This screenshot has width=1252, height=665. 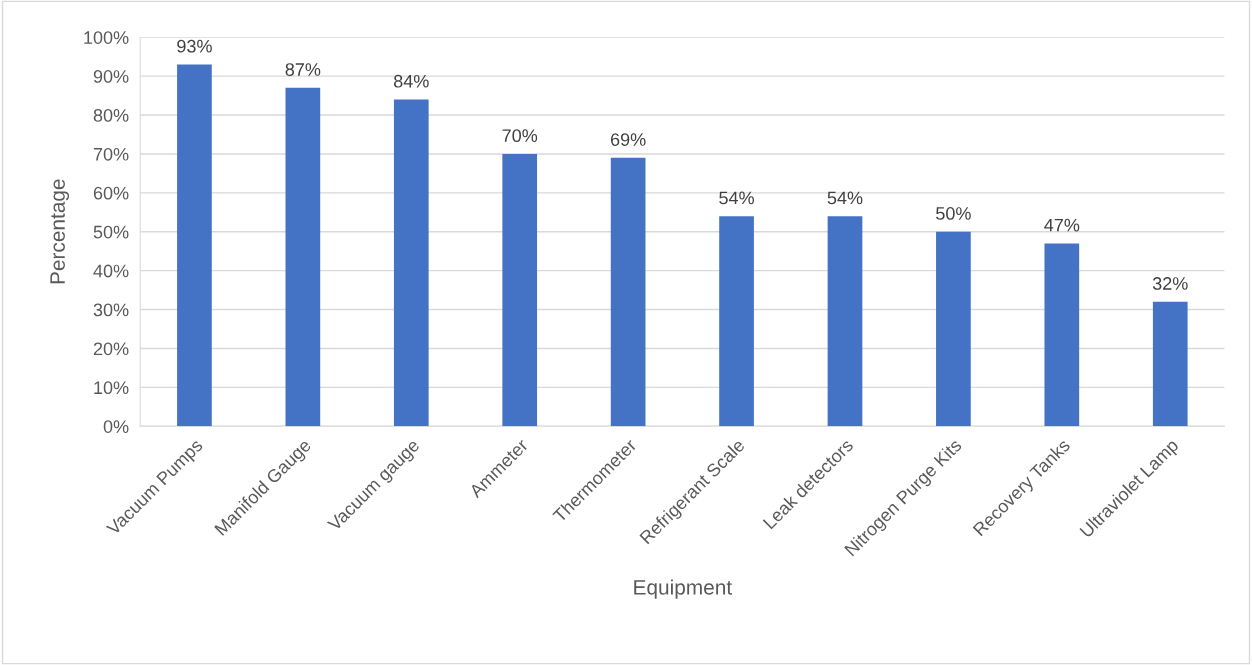 I want to click on y-tick-label: 30%, so click(x=111, y=310).